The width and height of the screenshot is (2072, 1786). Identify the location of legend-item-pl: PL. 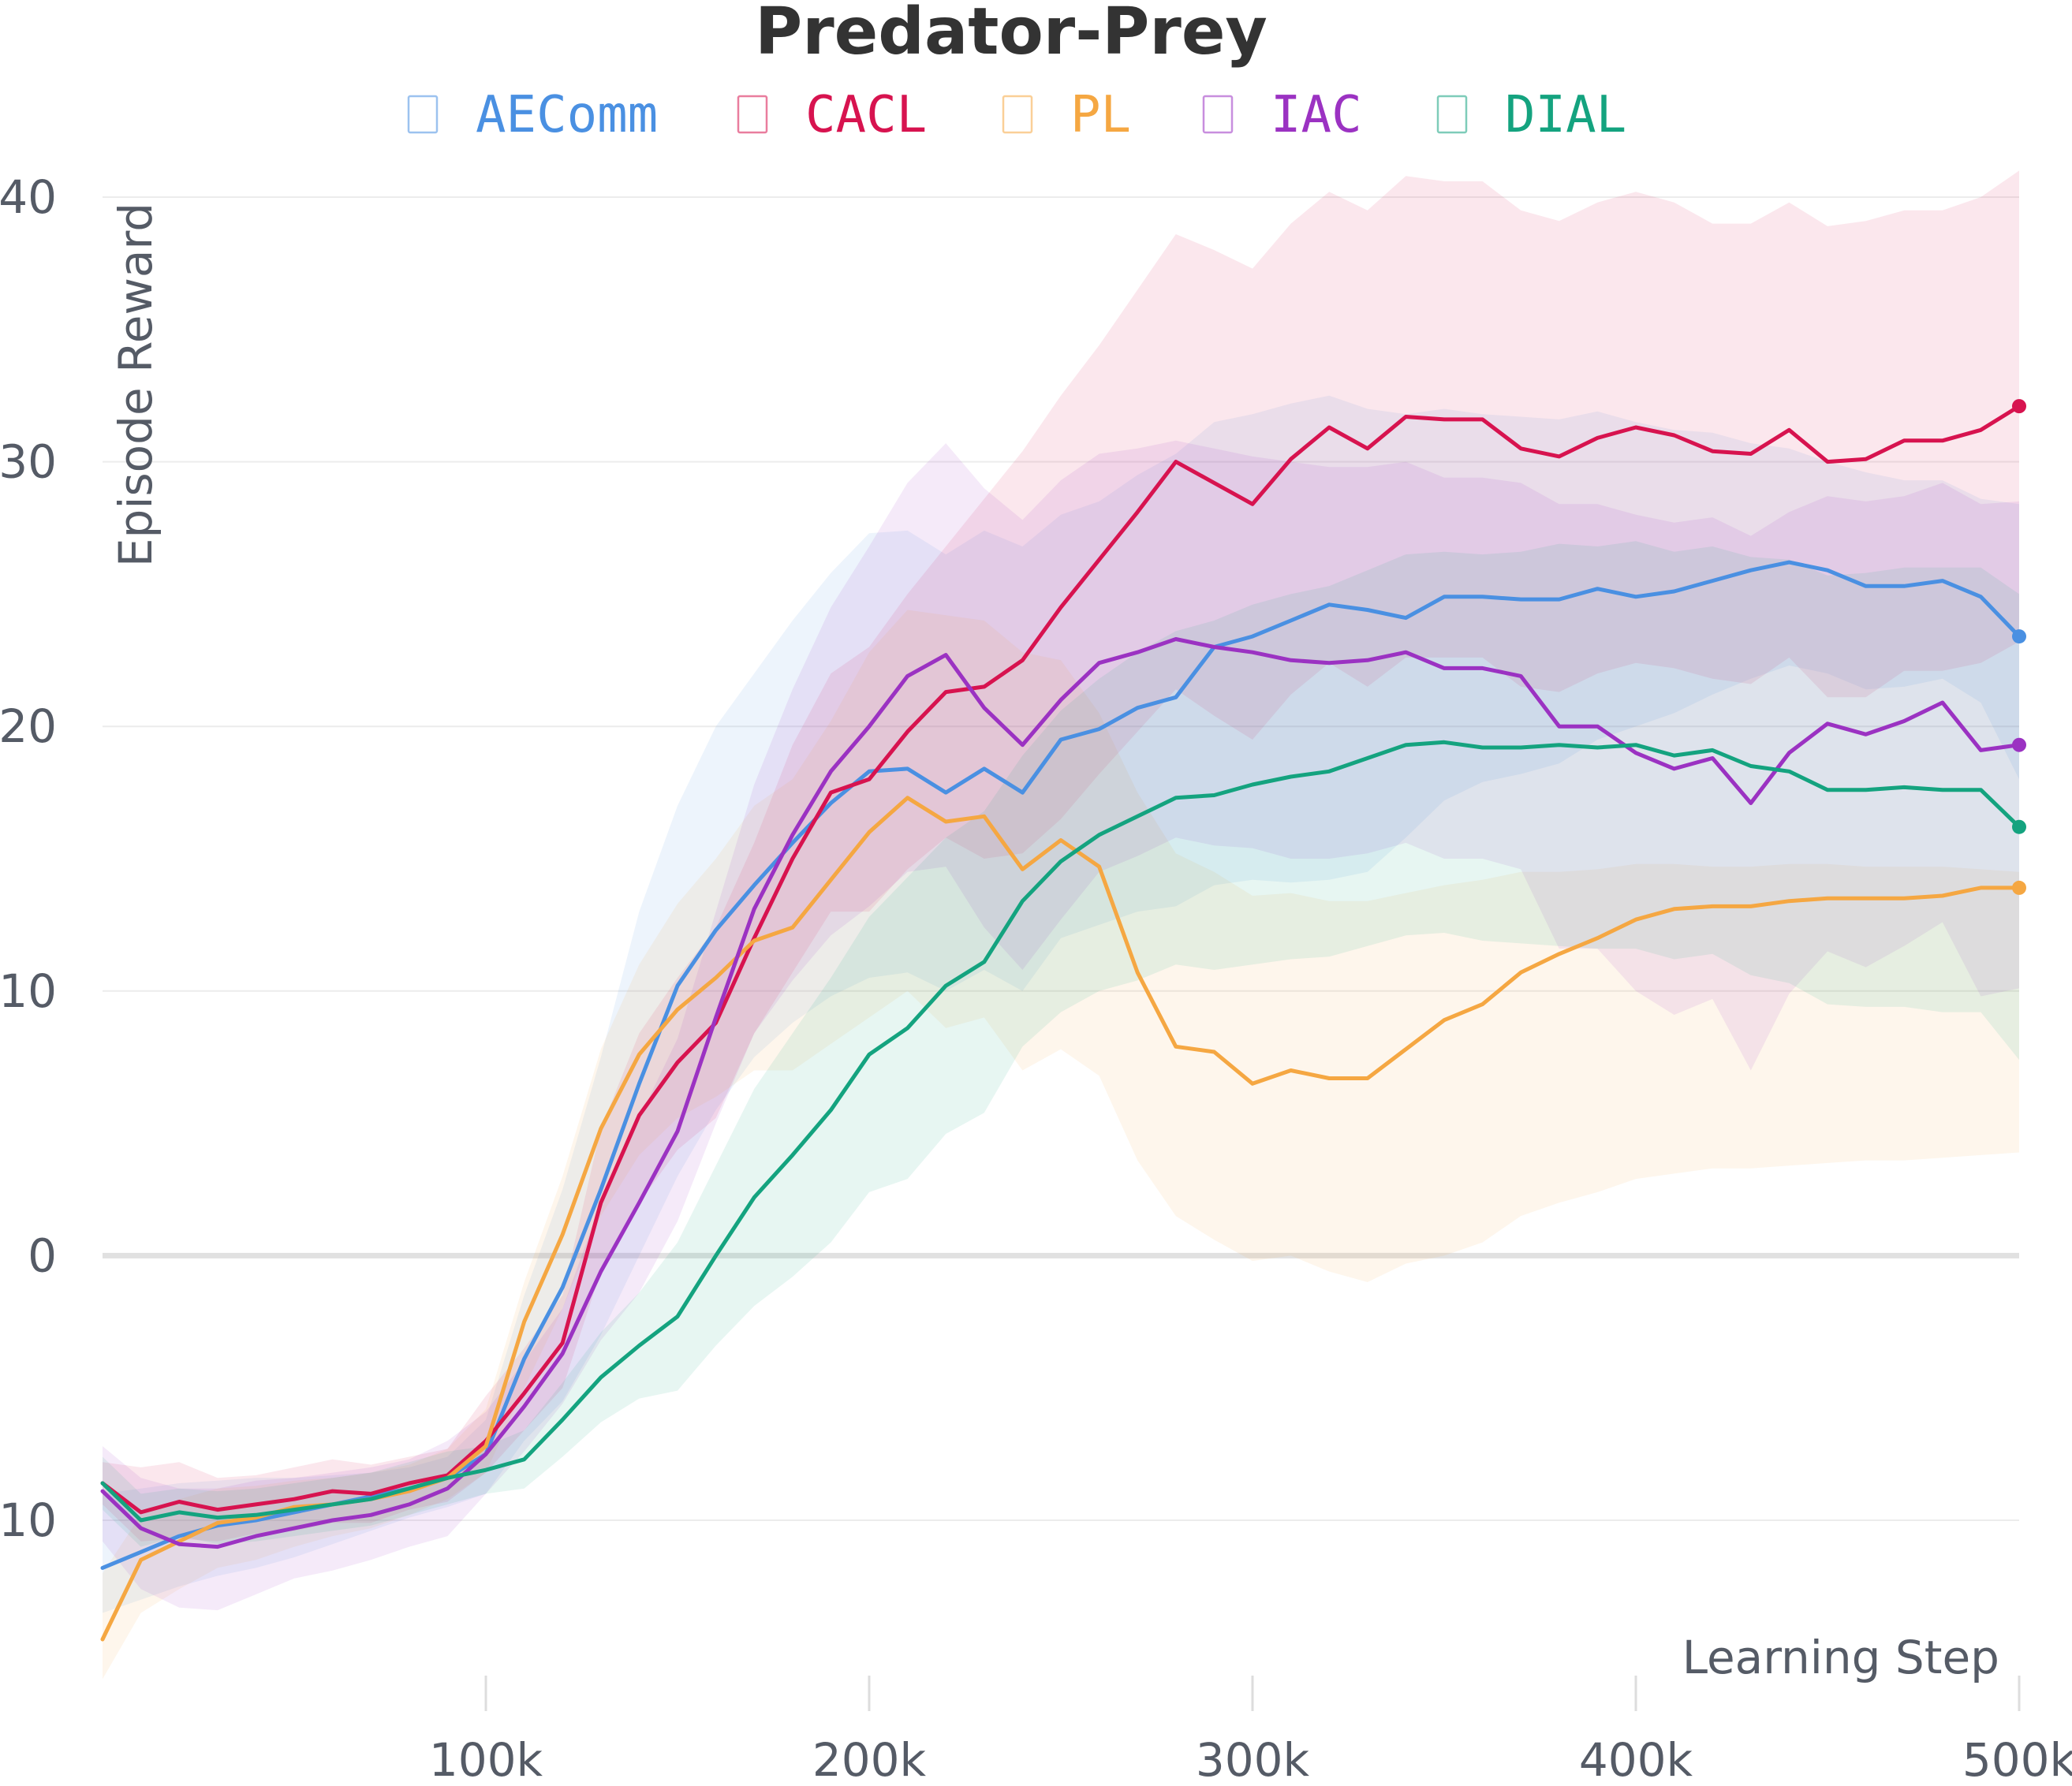
(1066, 115).